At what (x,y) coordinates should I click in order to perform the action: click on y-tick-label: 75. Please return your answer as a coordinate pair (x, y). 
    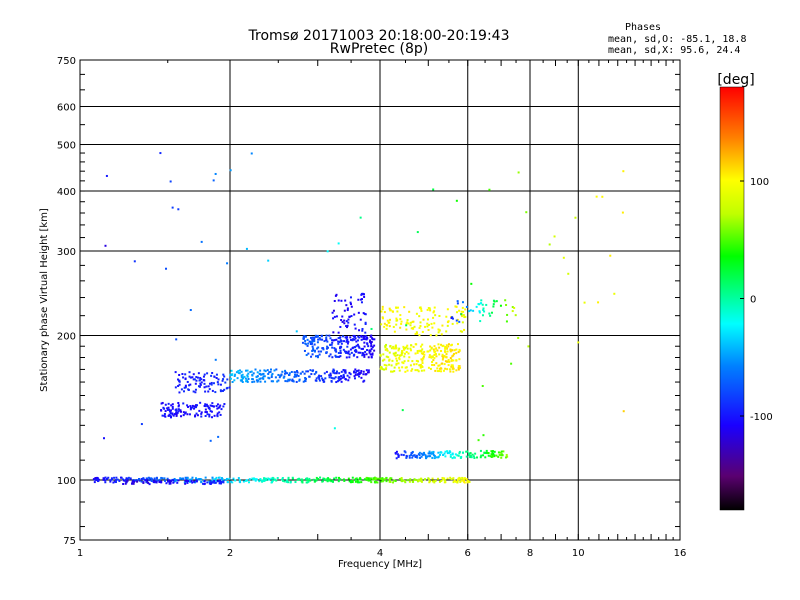
    Looking at the image, I should click on (69, 541).